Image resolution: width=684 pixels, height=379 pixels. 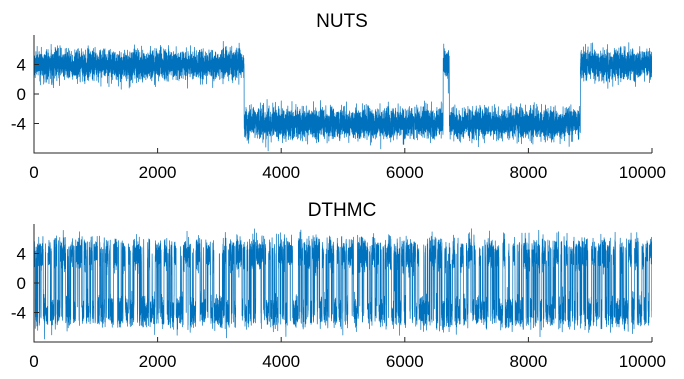 What do you see at coordinates (342, 210) in the screenshot?
I see `dthmc-title: DTHMC` at bounding box center [342, 210].